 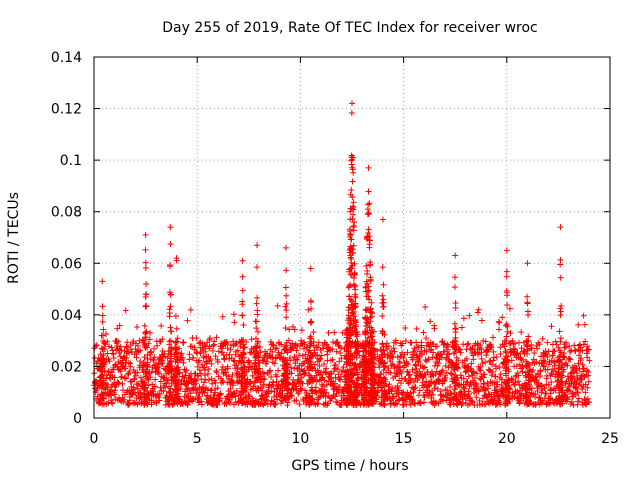 What do you see at coordinates (197, 439) in the screenshot?
I see `x-tick-label: 5` at bounding box center [197, 439].